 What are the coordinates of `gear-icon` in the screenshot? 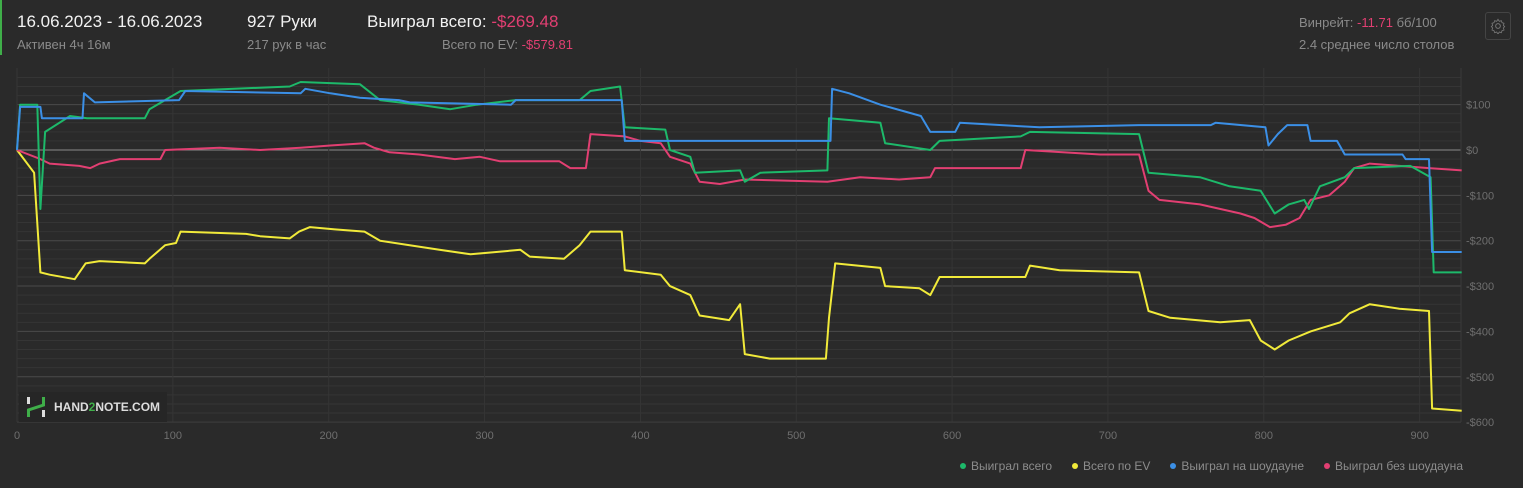 It's located at (1498, 26).